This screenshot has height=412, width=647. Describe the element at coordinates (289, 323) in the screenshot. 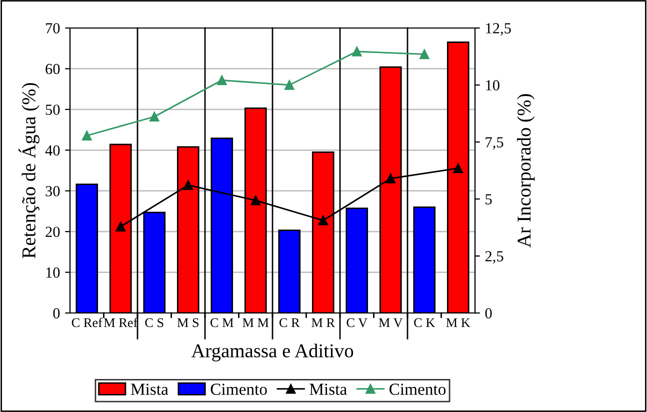

I see `x-tick-label: C R` at that location.